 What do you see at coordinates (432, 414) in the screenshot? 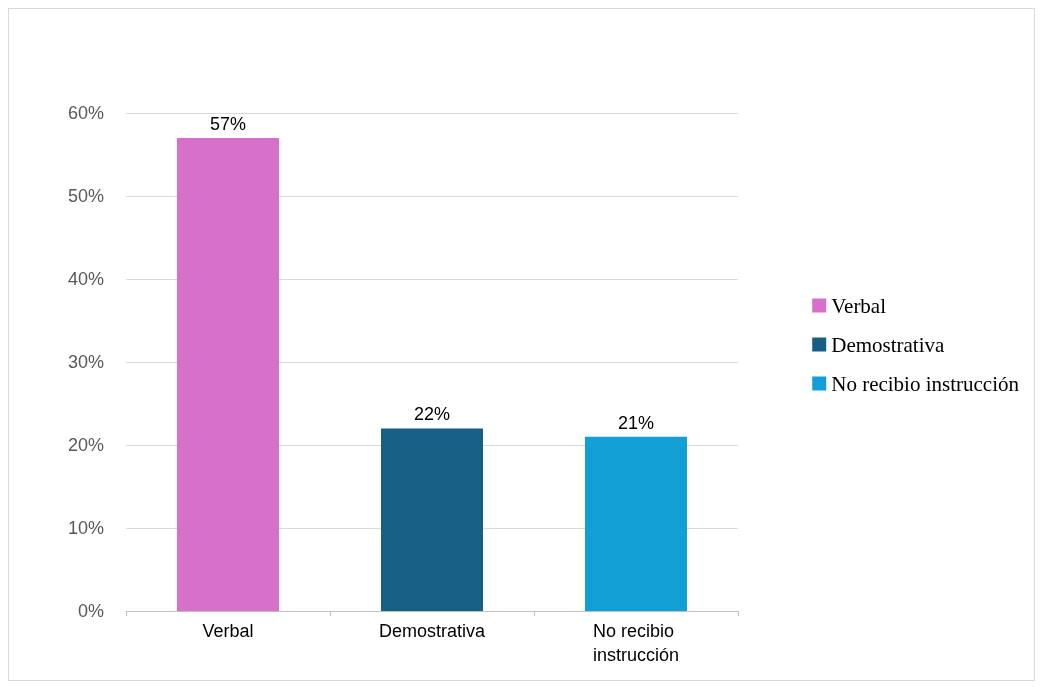
I see `data-label: 22%` at bounding box center [432, 414].